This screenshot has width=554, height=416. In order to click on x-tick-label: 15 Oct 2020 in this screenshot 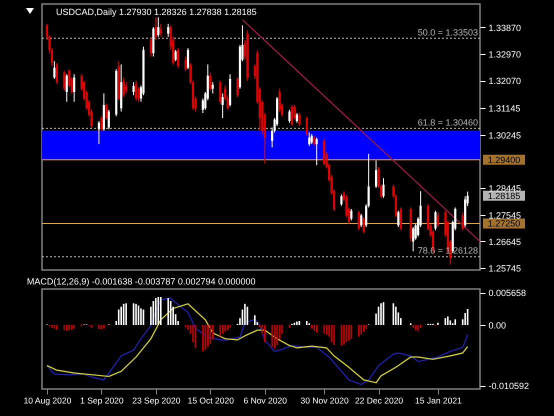, I will do `click(211, 401)`.